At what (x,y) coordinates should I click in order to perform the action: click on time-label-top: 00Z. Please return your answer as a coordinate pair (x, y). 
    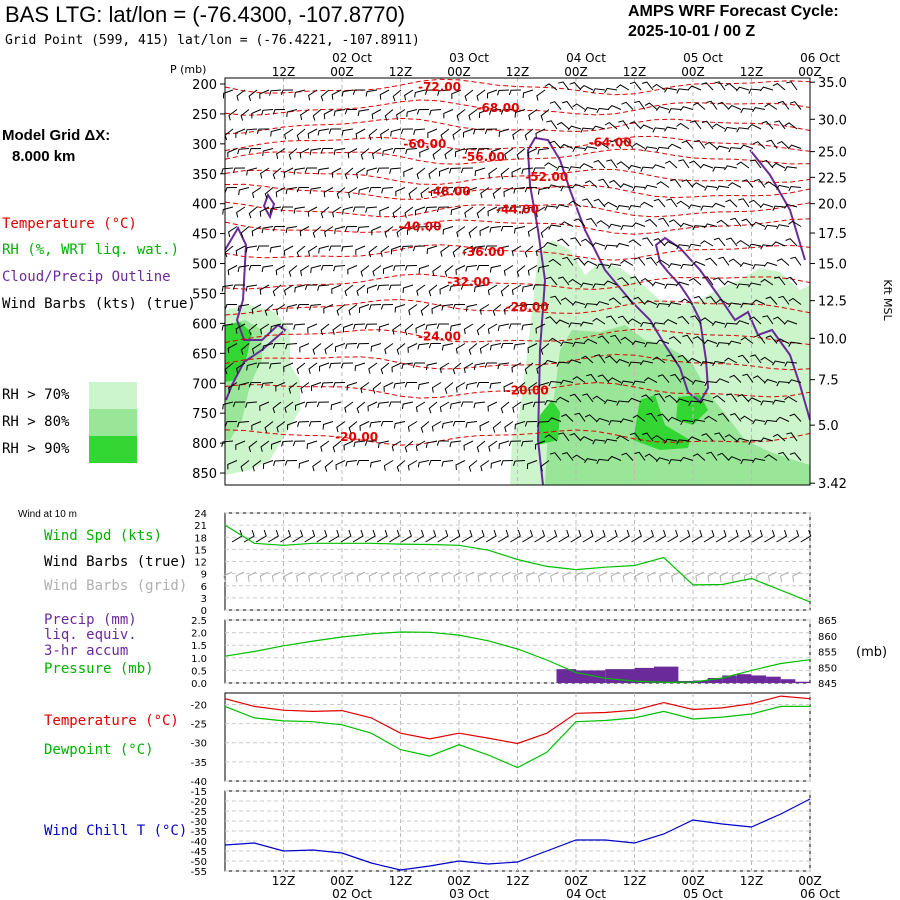
    Looking at the image, I should click on (459, 72).